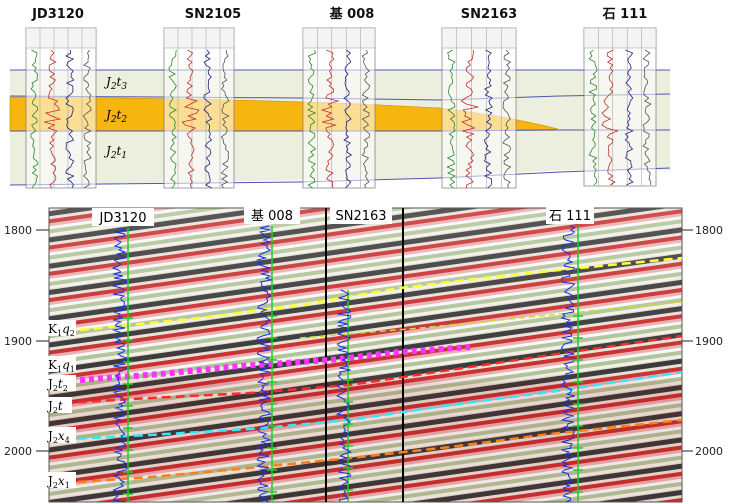  I want to click on zone-label-j2t1: J2t1, so click(115, 152).